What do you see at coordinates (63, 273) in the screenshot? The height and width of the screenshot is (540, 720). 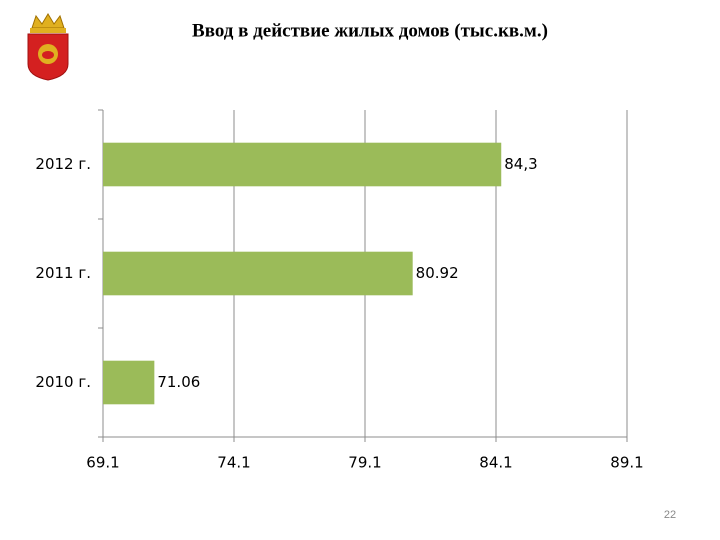 I see `y-tick-label: 2011 г.` at bounding box center [63, 273].